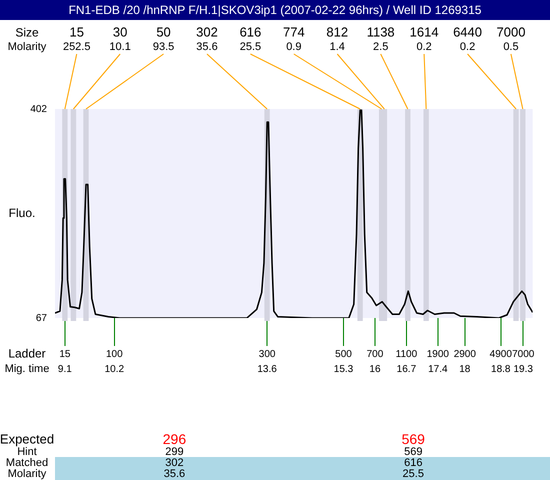 This screenshot has width=550, height=480. Describe the element at coordinates (337, 47) in the screenshot. I see `text: 1.4` at that location.